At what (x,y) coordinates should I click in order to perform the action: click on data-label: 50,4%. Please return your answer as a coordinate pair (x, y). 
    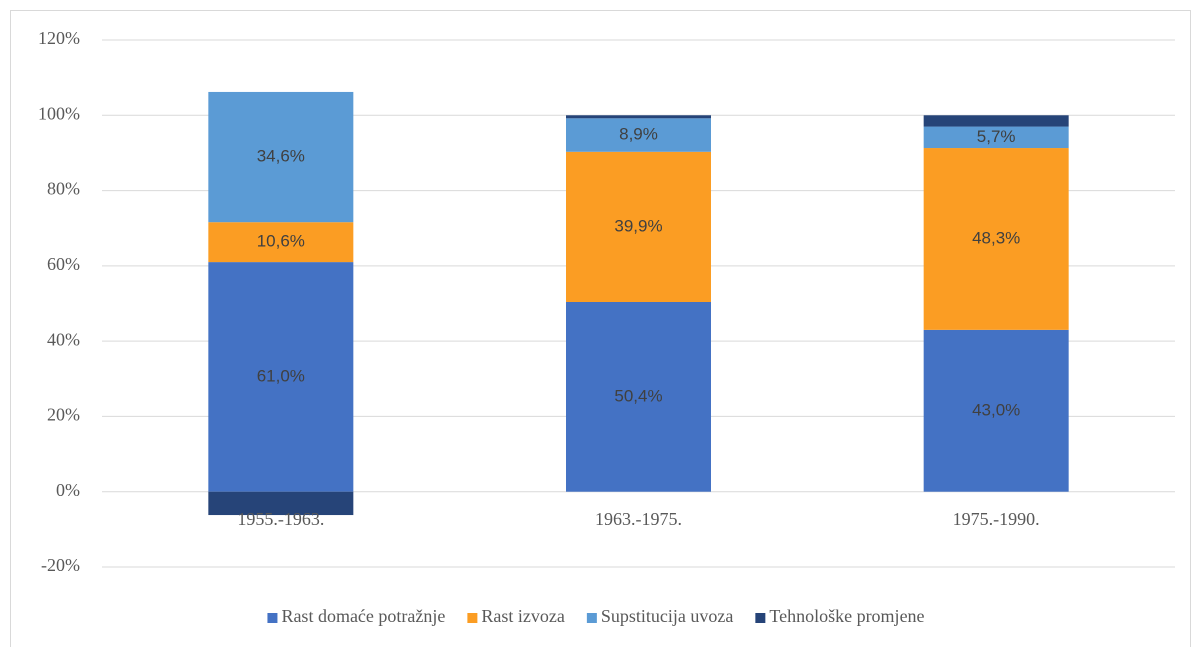
    Looking at the image, I should click on (638, 395).